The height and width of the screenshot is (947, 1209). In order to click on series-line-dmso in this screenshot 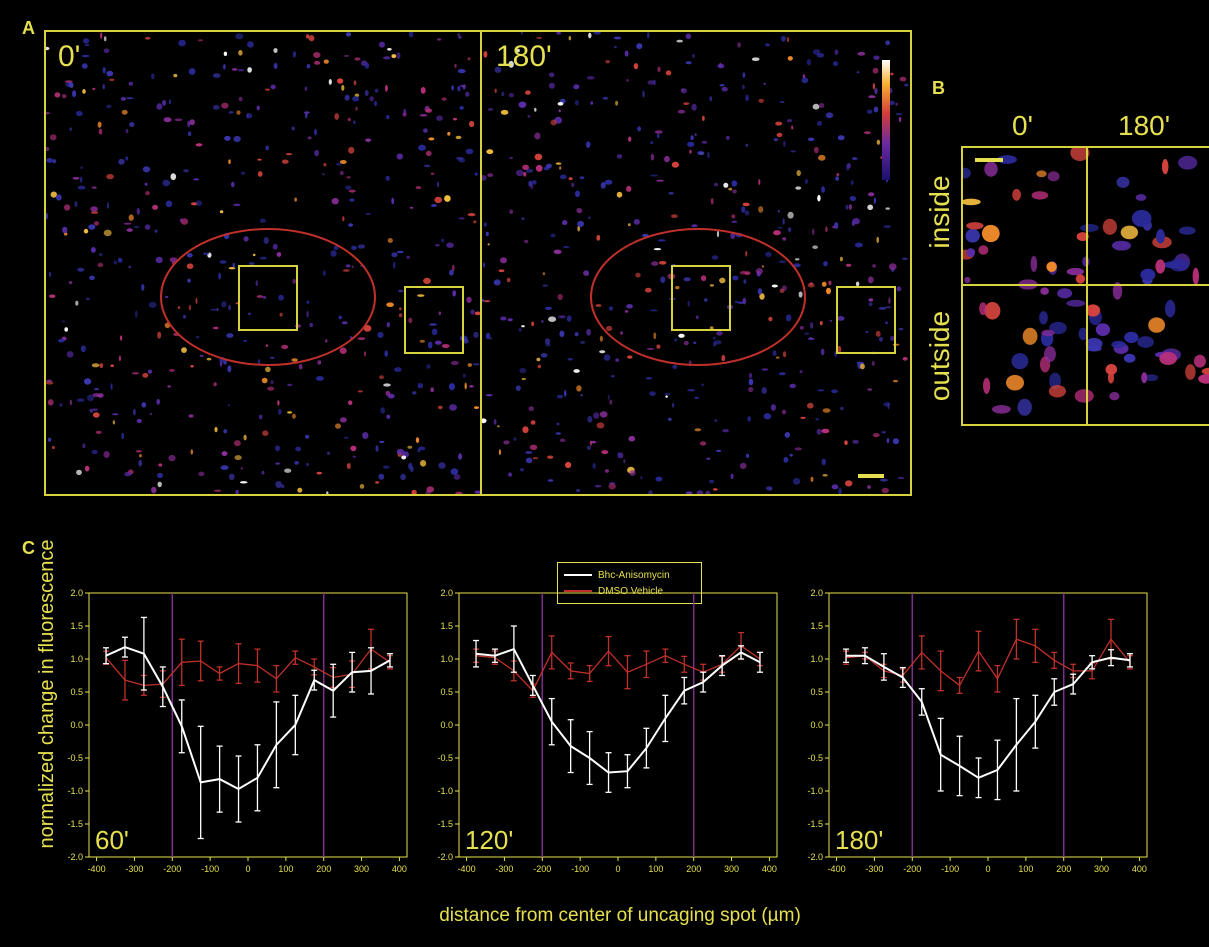, I will do `click(988, 662)`.